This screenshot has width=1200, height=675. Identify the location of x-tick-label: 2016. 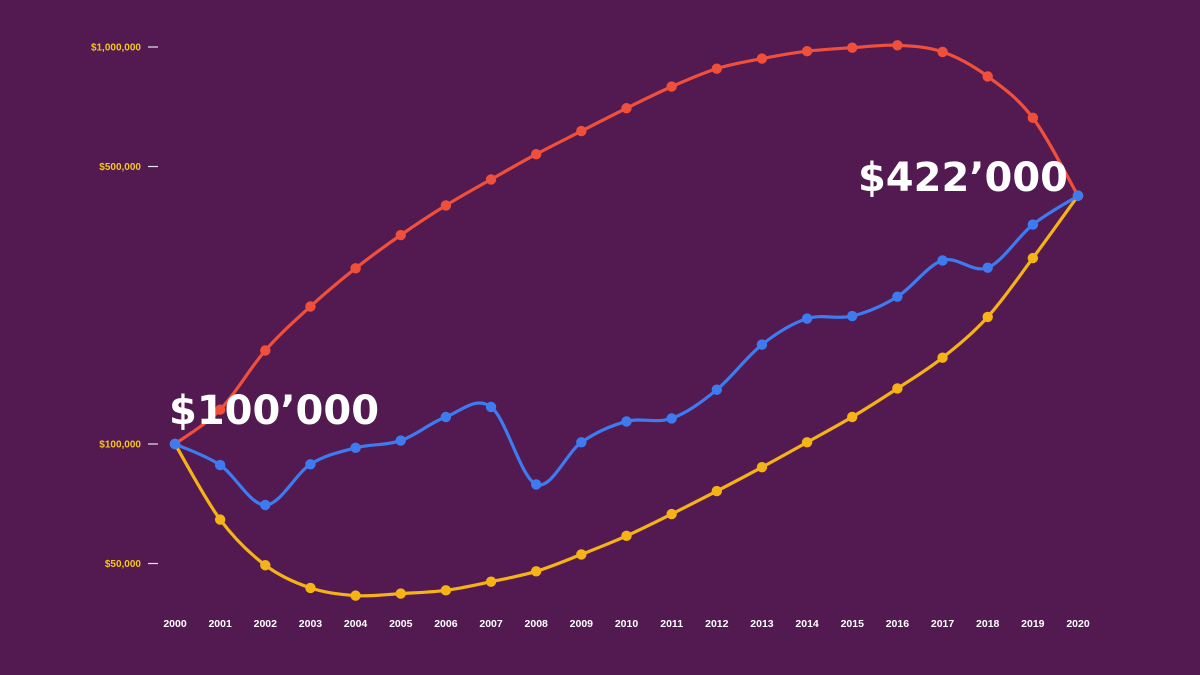
(898, 624).